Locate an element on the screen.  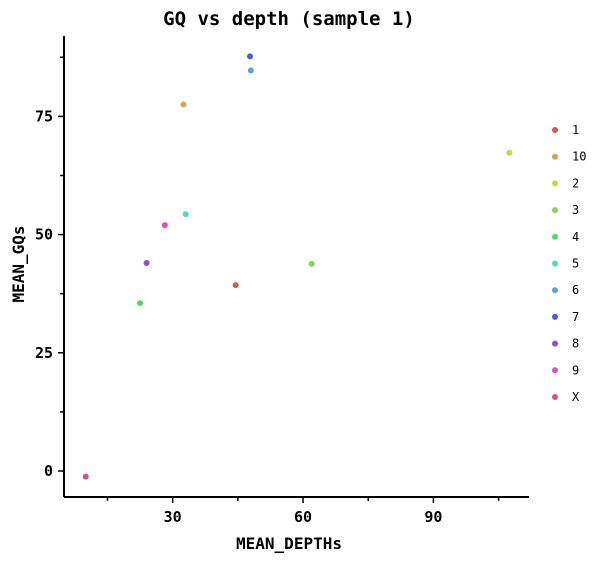
legend: 1 10 2 3 4 5 6 7 8 9 X is located at coordinates (569, 263).